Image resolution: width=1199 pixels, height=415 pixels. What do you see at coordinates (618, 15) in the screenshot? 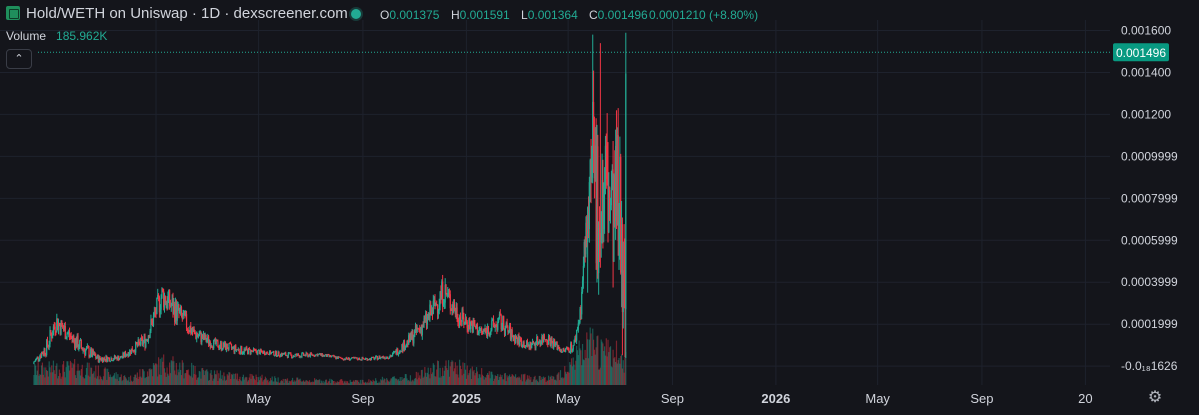
I see `ohlc-close: C0.001496` at bounding box center [618, 15].